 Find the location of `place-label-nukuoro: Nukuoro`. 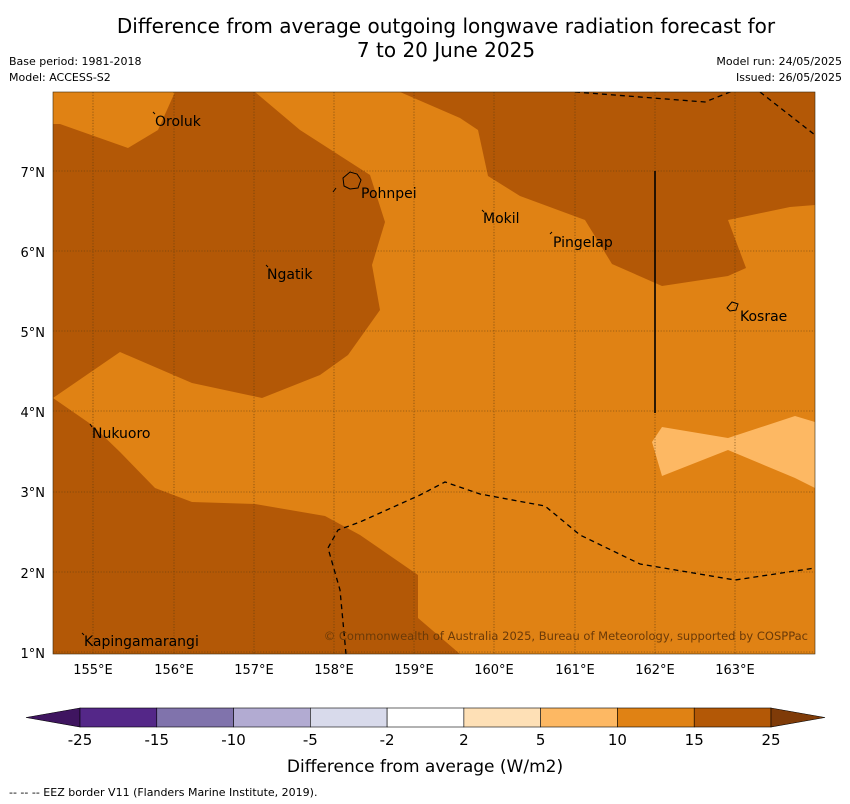

place-label-nukuoro: Nukuoro is located at coordinates (121, 434).